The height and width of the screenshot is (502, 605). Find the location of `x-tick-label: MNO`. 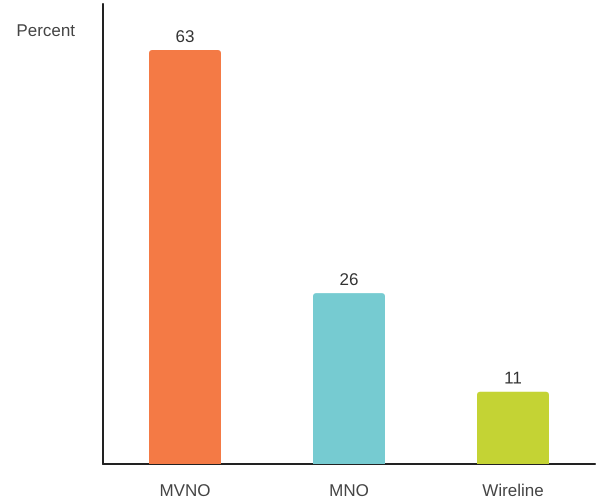

x-tick-label: MNO is located at coordinates (349, 490).